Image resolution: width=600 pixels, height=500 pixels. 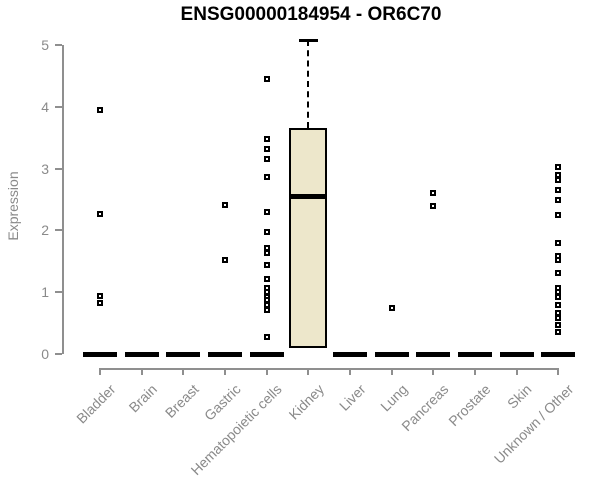 I want to click on x-axis-line, so click(x=329, y=369).